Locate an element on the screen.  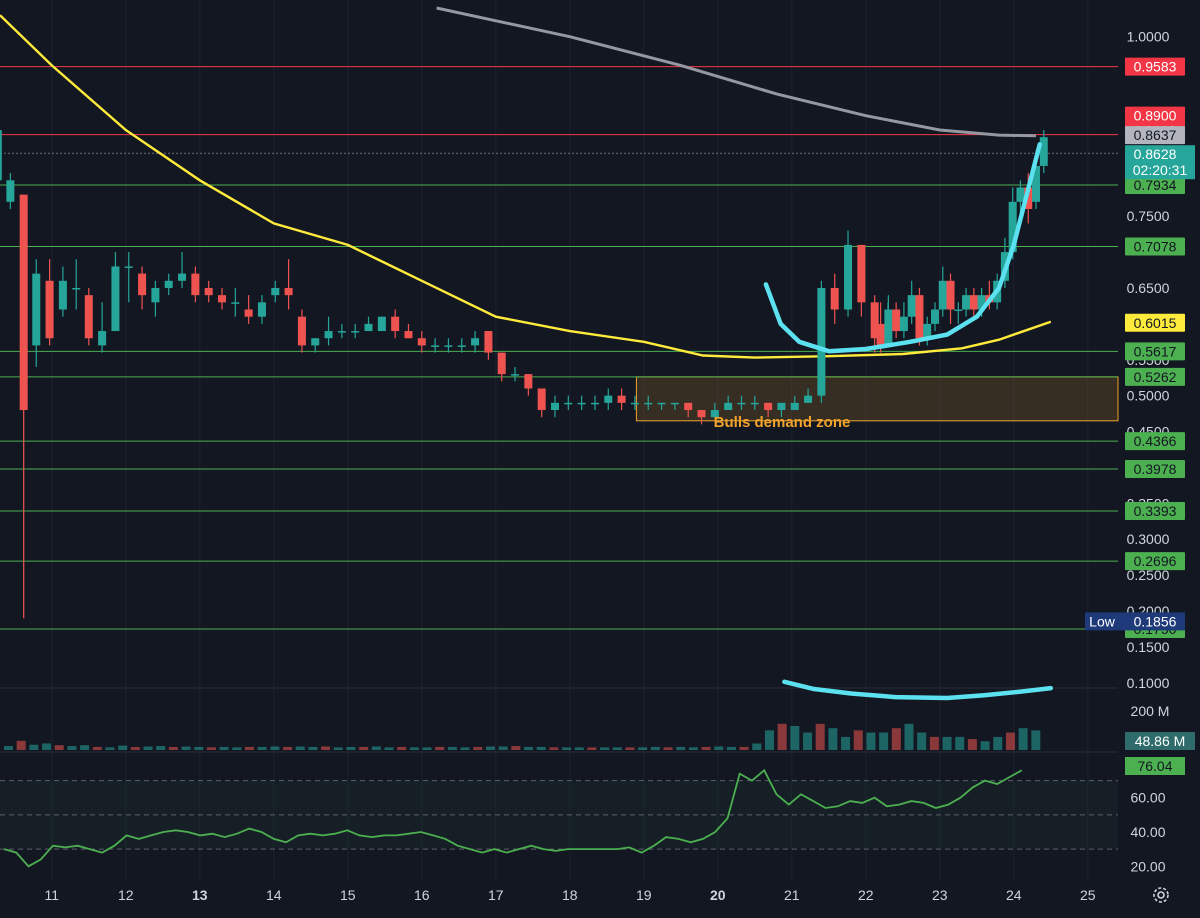
demand-zone is located at coordinates (877, 399).